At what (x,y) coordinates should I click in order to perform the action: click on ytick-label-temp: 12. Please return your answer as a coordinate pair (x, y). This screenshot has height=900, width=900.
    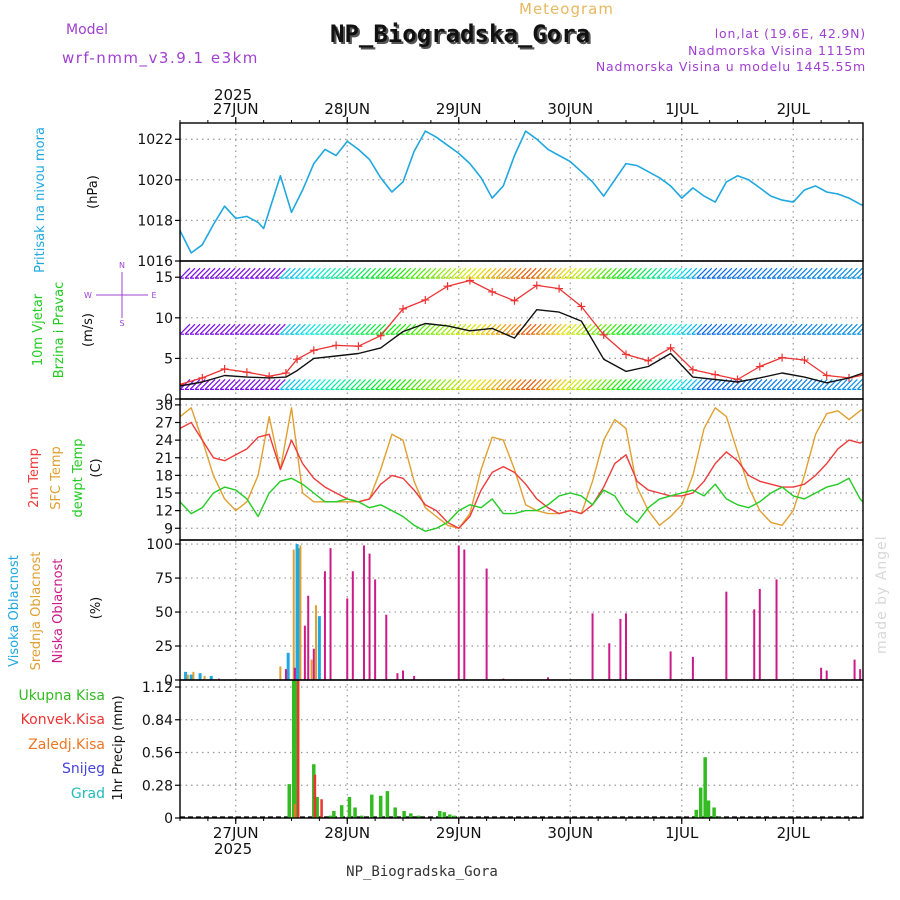
    Looking at the image, I should click on (164, 512).